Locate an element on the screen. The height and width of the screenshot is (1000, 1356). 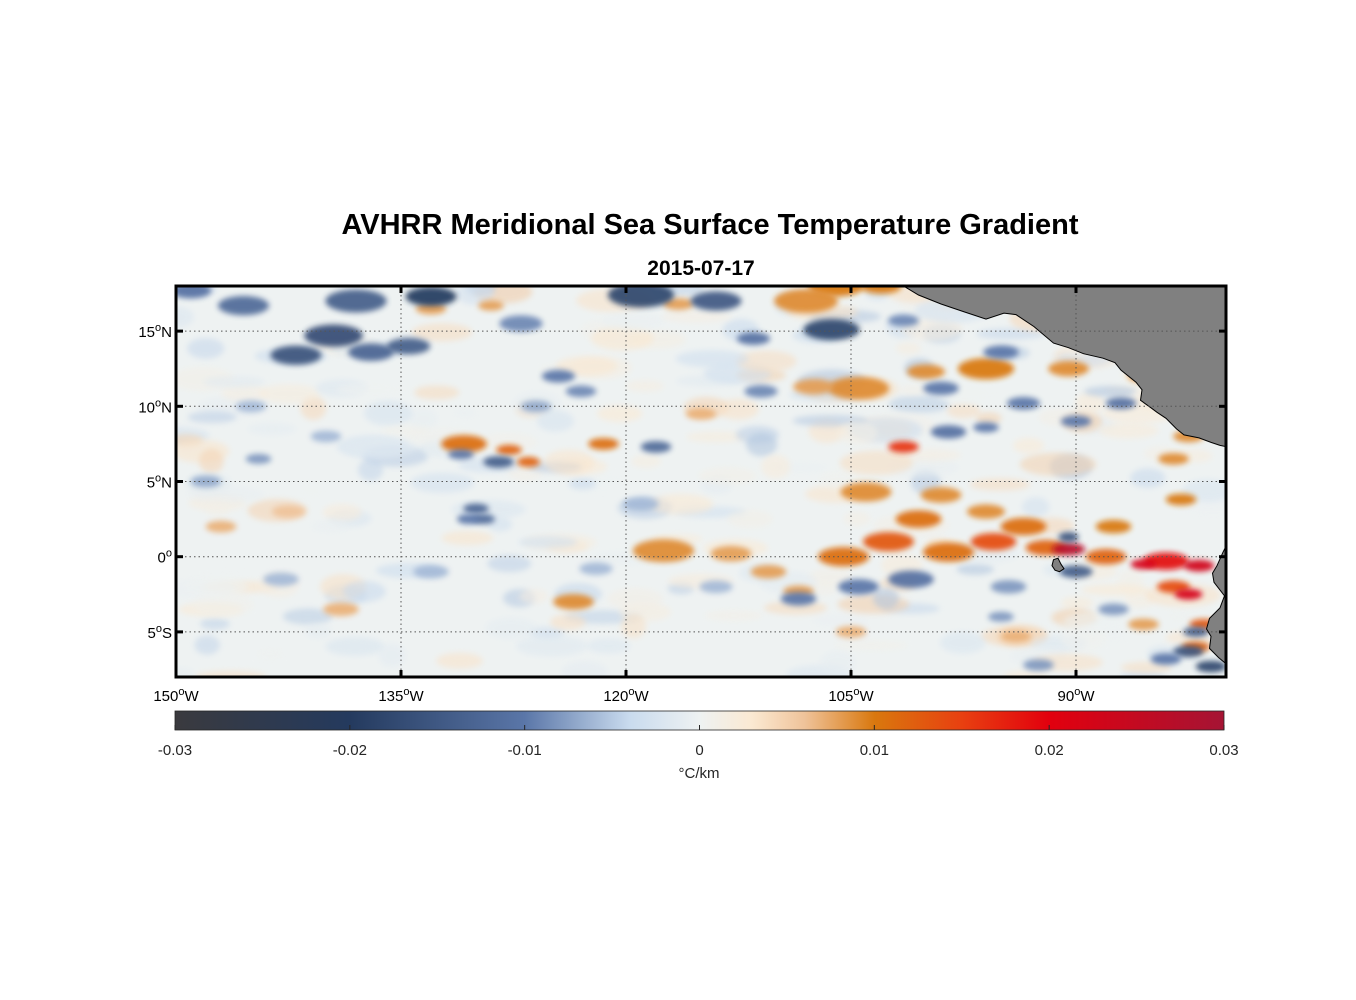
chart-subtitle: 2015-07-17 is located at coordinates (700, 268).